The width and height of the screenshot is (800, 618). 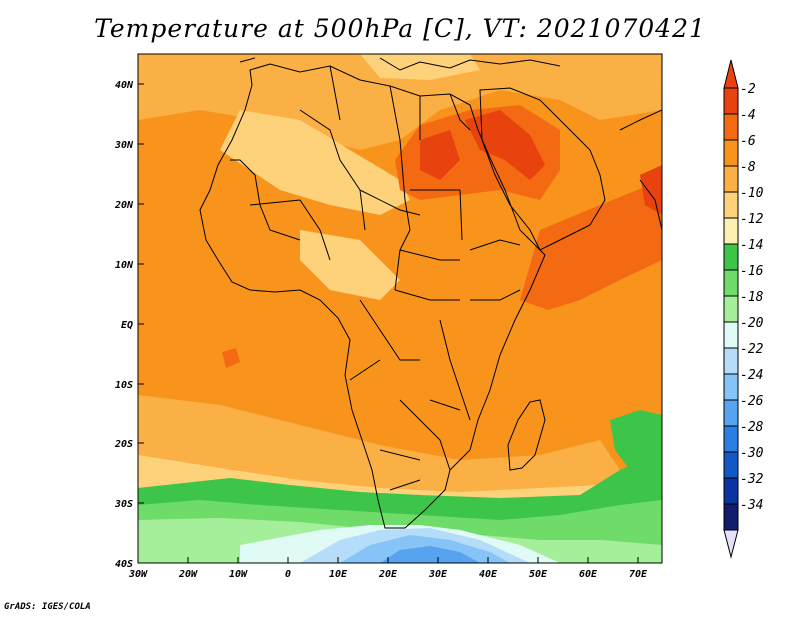 What do you see at coordinates (438, 574) in the screenshot?
I see `lon-label-30e: 30E` at bounding box center [438, 574].